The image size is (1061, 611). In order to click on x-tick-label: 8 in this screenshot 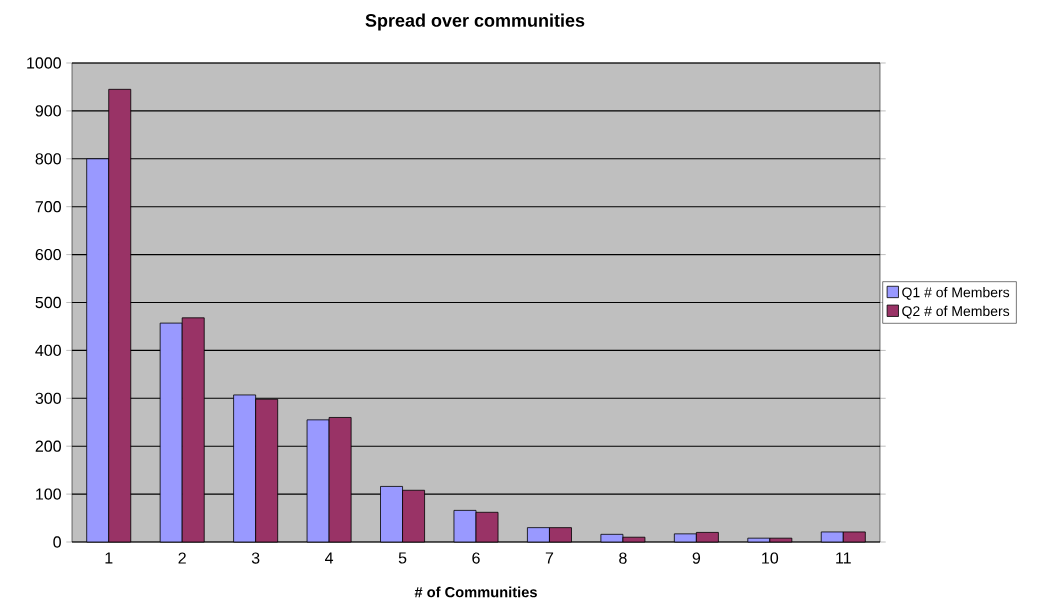, I will do `click(623, 558)`.